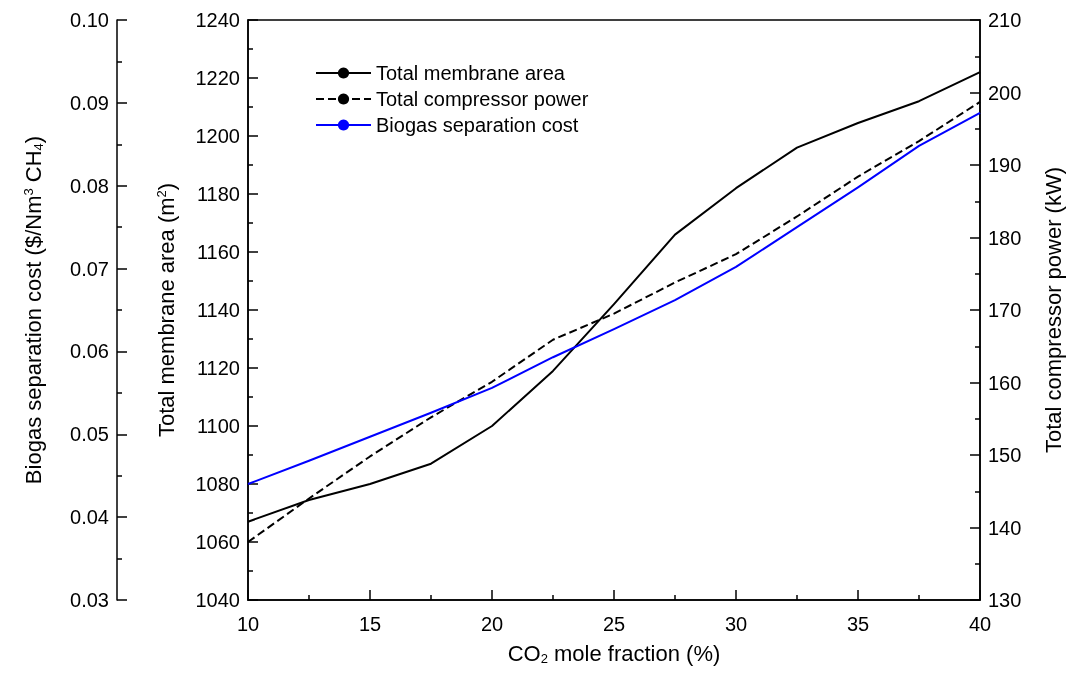  Describe the element at coordinates (89, 517) in the screenshot. I see `y3-tick-label: 0.04` at that location.